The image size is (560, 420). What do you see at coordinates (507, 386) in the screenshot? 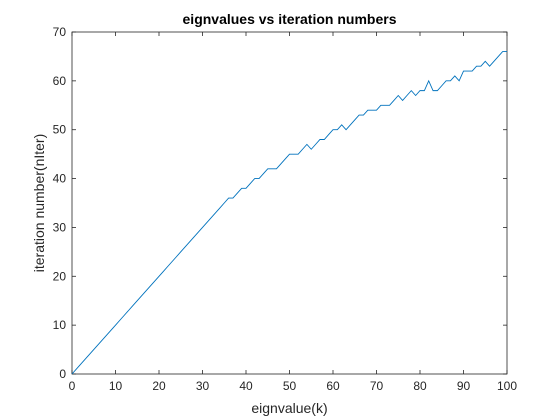
I see `x-tick-label: 100` at bounding box center [507, 386].